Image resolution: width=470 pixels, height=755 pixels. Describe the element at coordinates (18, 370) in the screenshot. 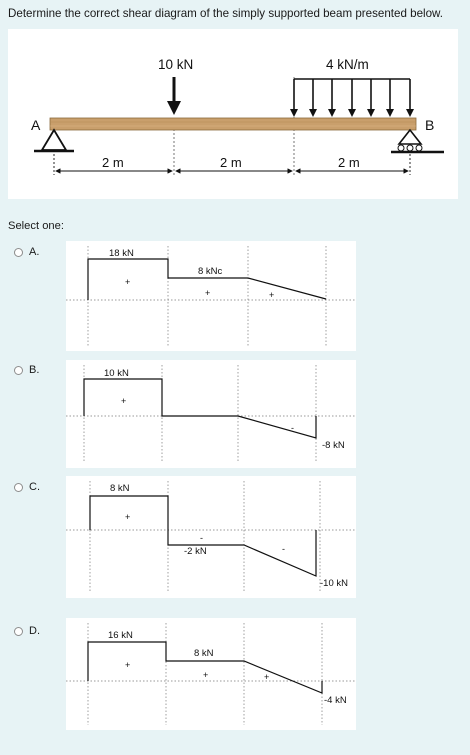

I see `radio-button-b` at that location.